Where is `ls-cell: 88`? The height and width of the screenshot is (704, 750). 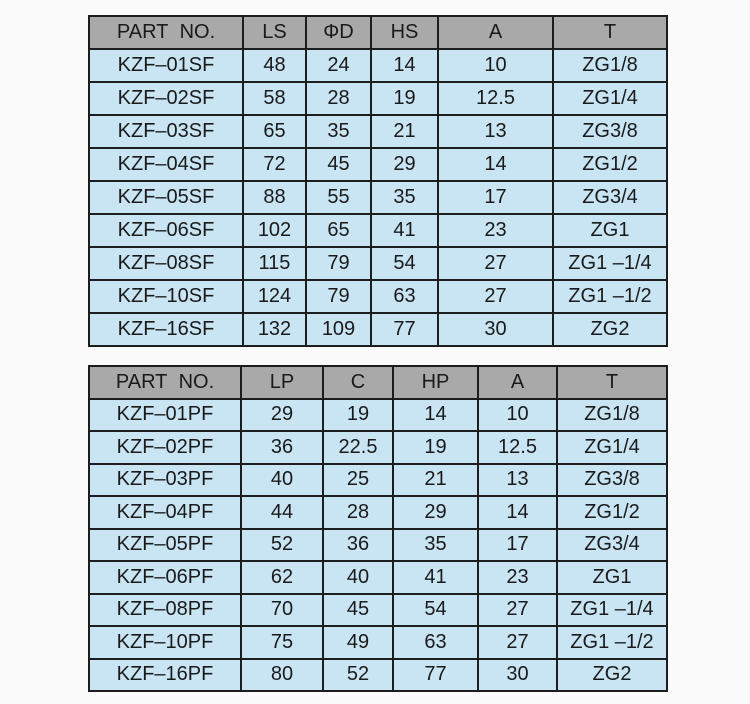
ls-cell: 88 is located at coordinates (274, 197).